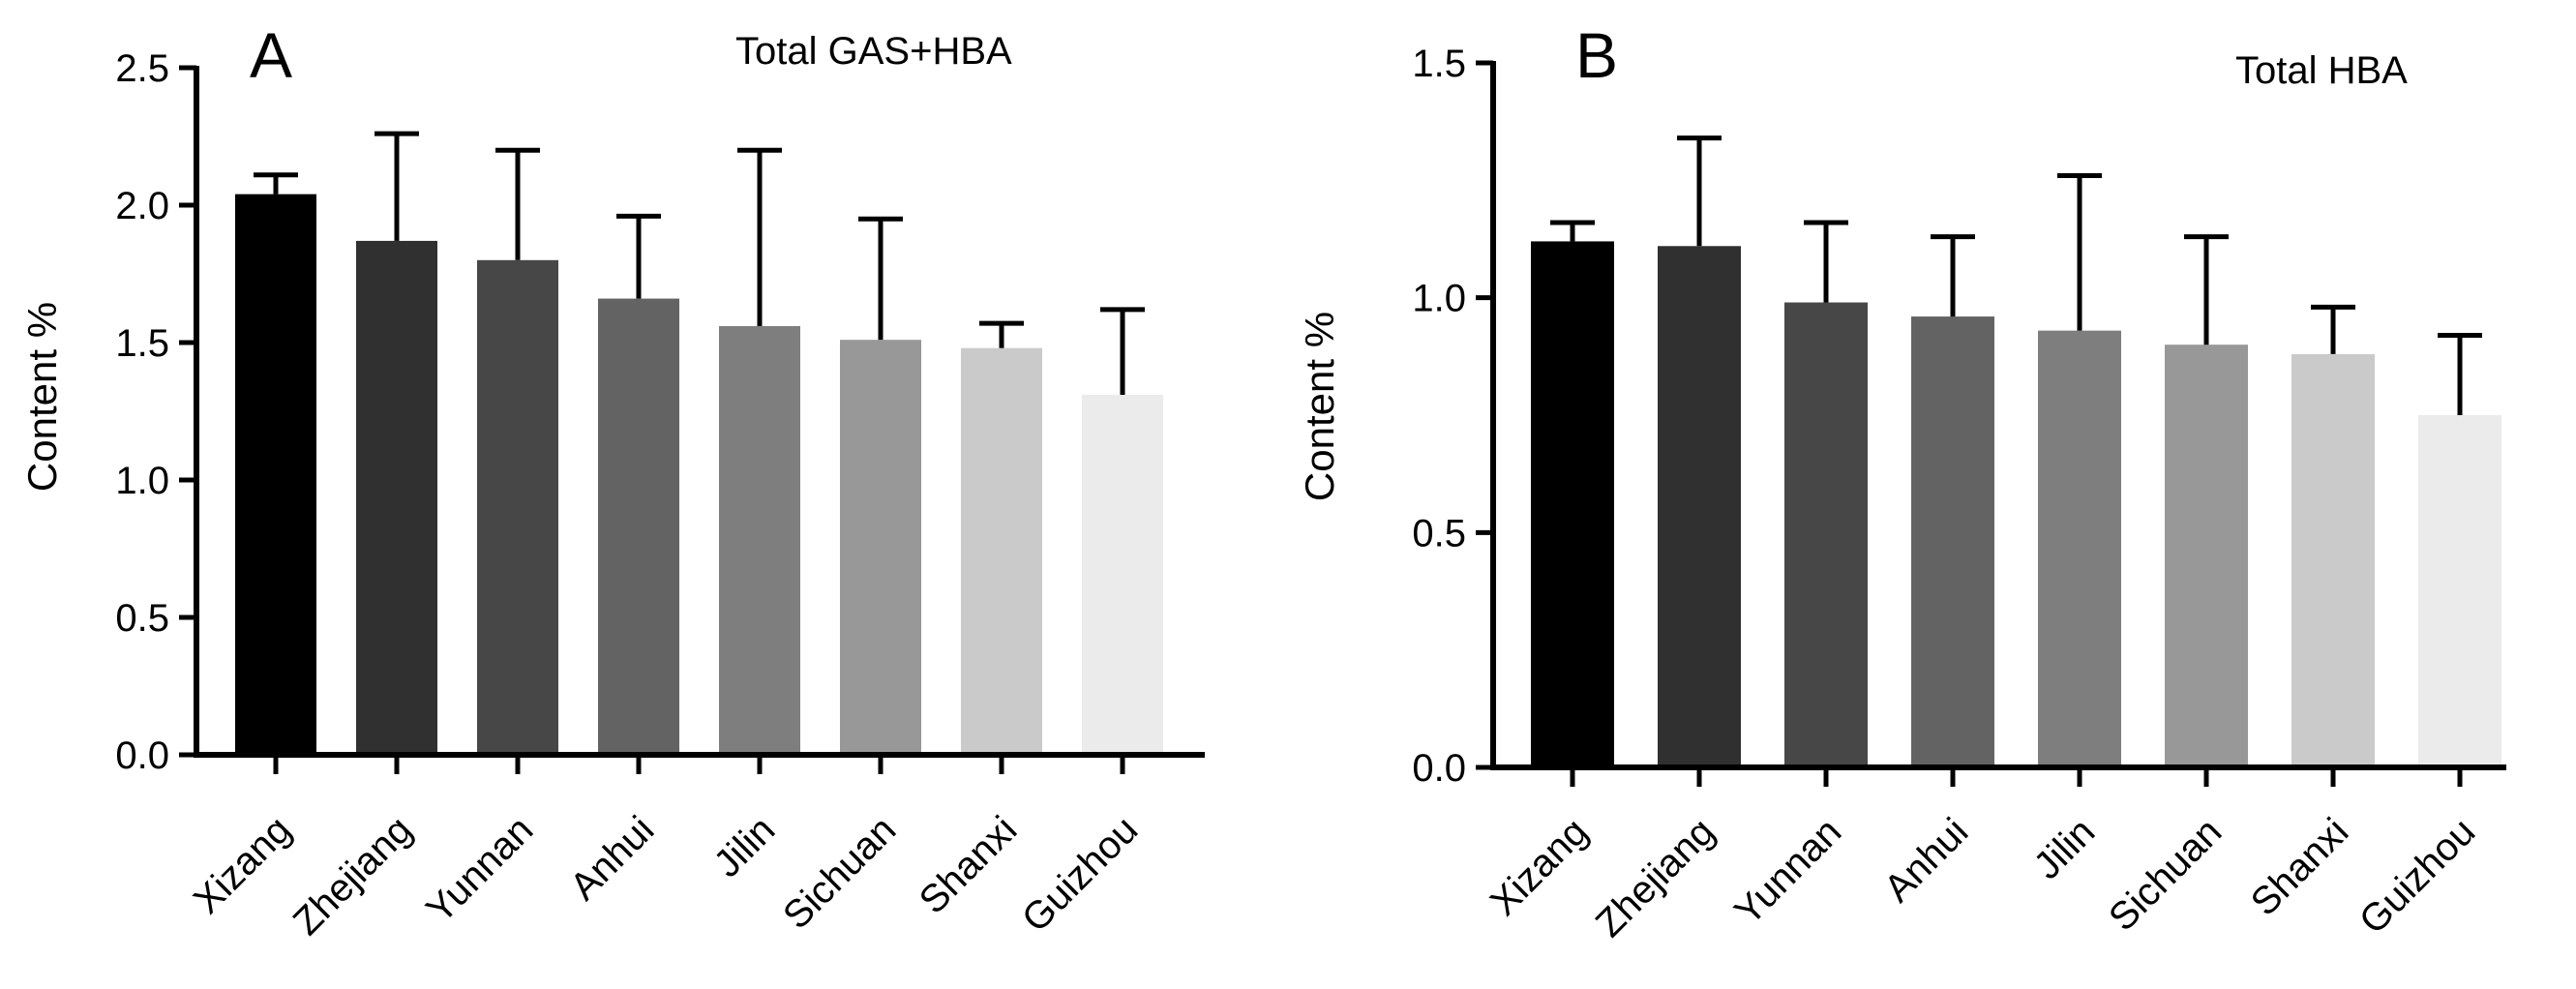 This screenshot has height=989, width=2576. What do you see at coordinates (276, 183) in the screenshot?
I see `panel-a-errorbar-xizang` at bounding box center [276, 183].